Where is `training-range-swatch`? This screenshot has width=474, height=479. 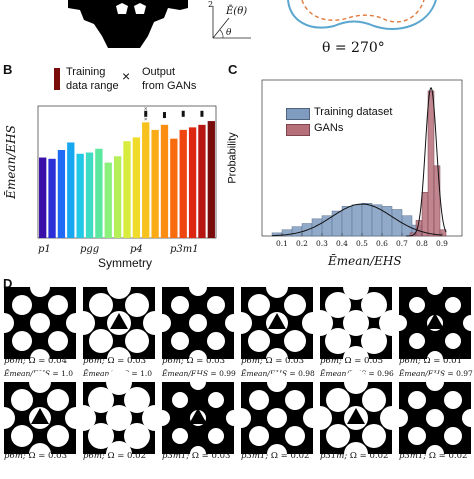
training-range-swatch is located at coordinates (57, 79).